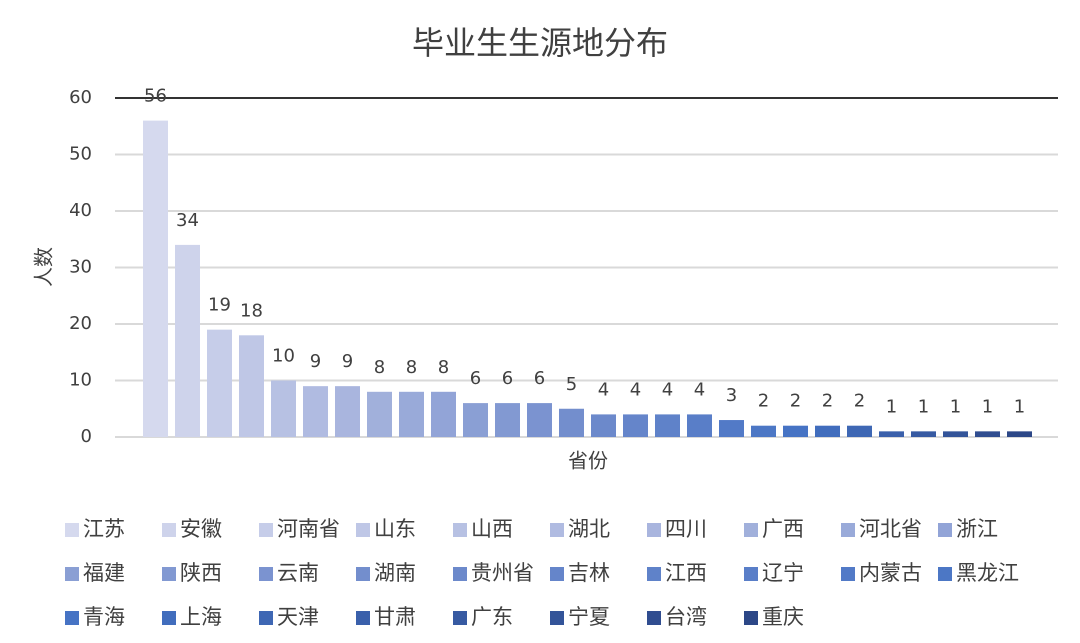 The image size is (1080, 643). Describe the element at coordinates (589, 617) in the screenshot. I see `legend-label: 宁夏` at that location.